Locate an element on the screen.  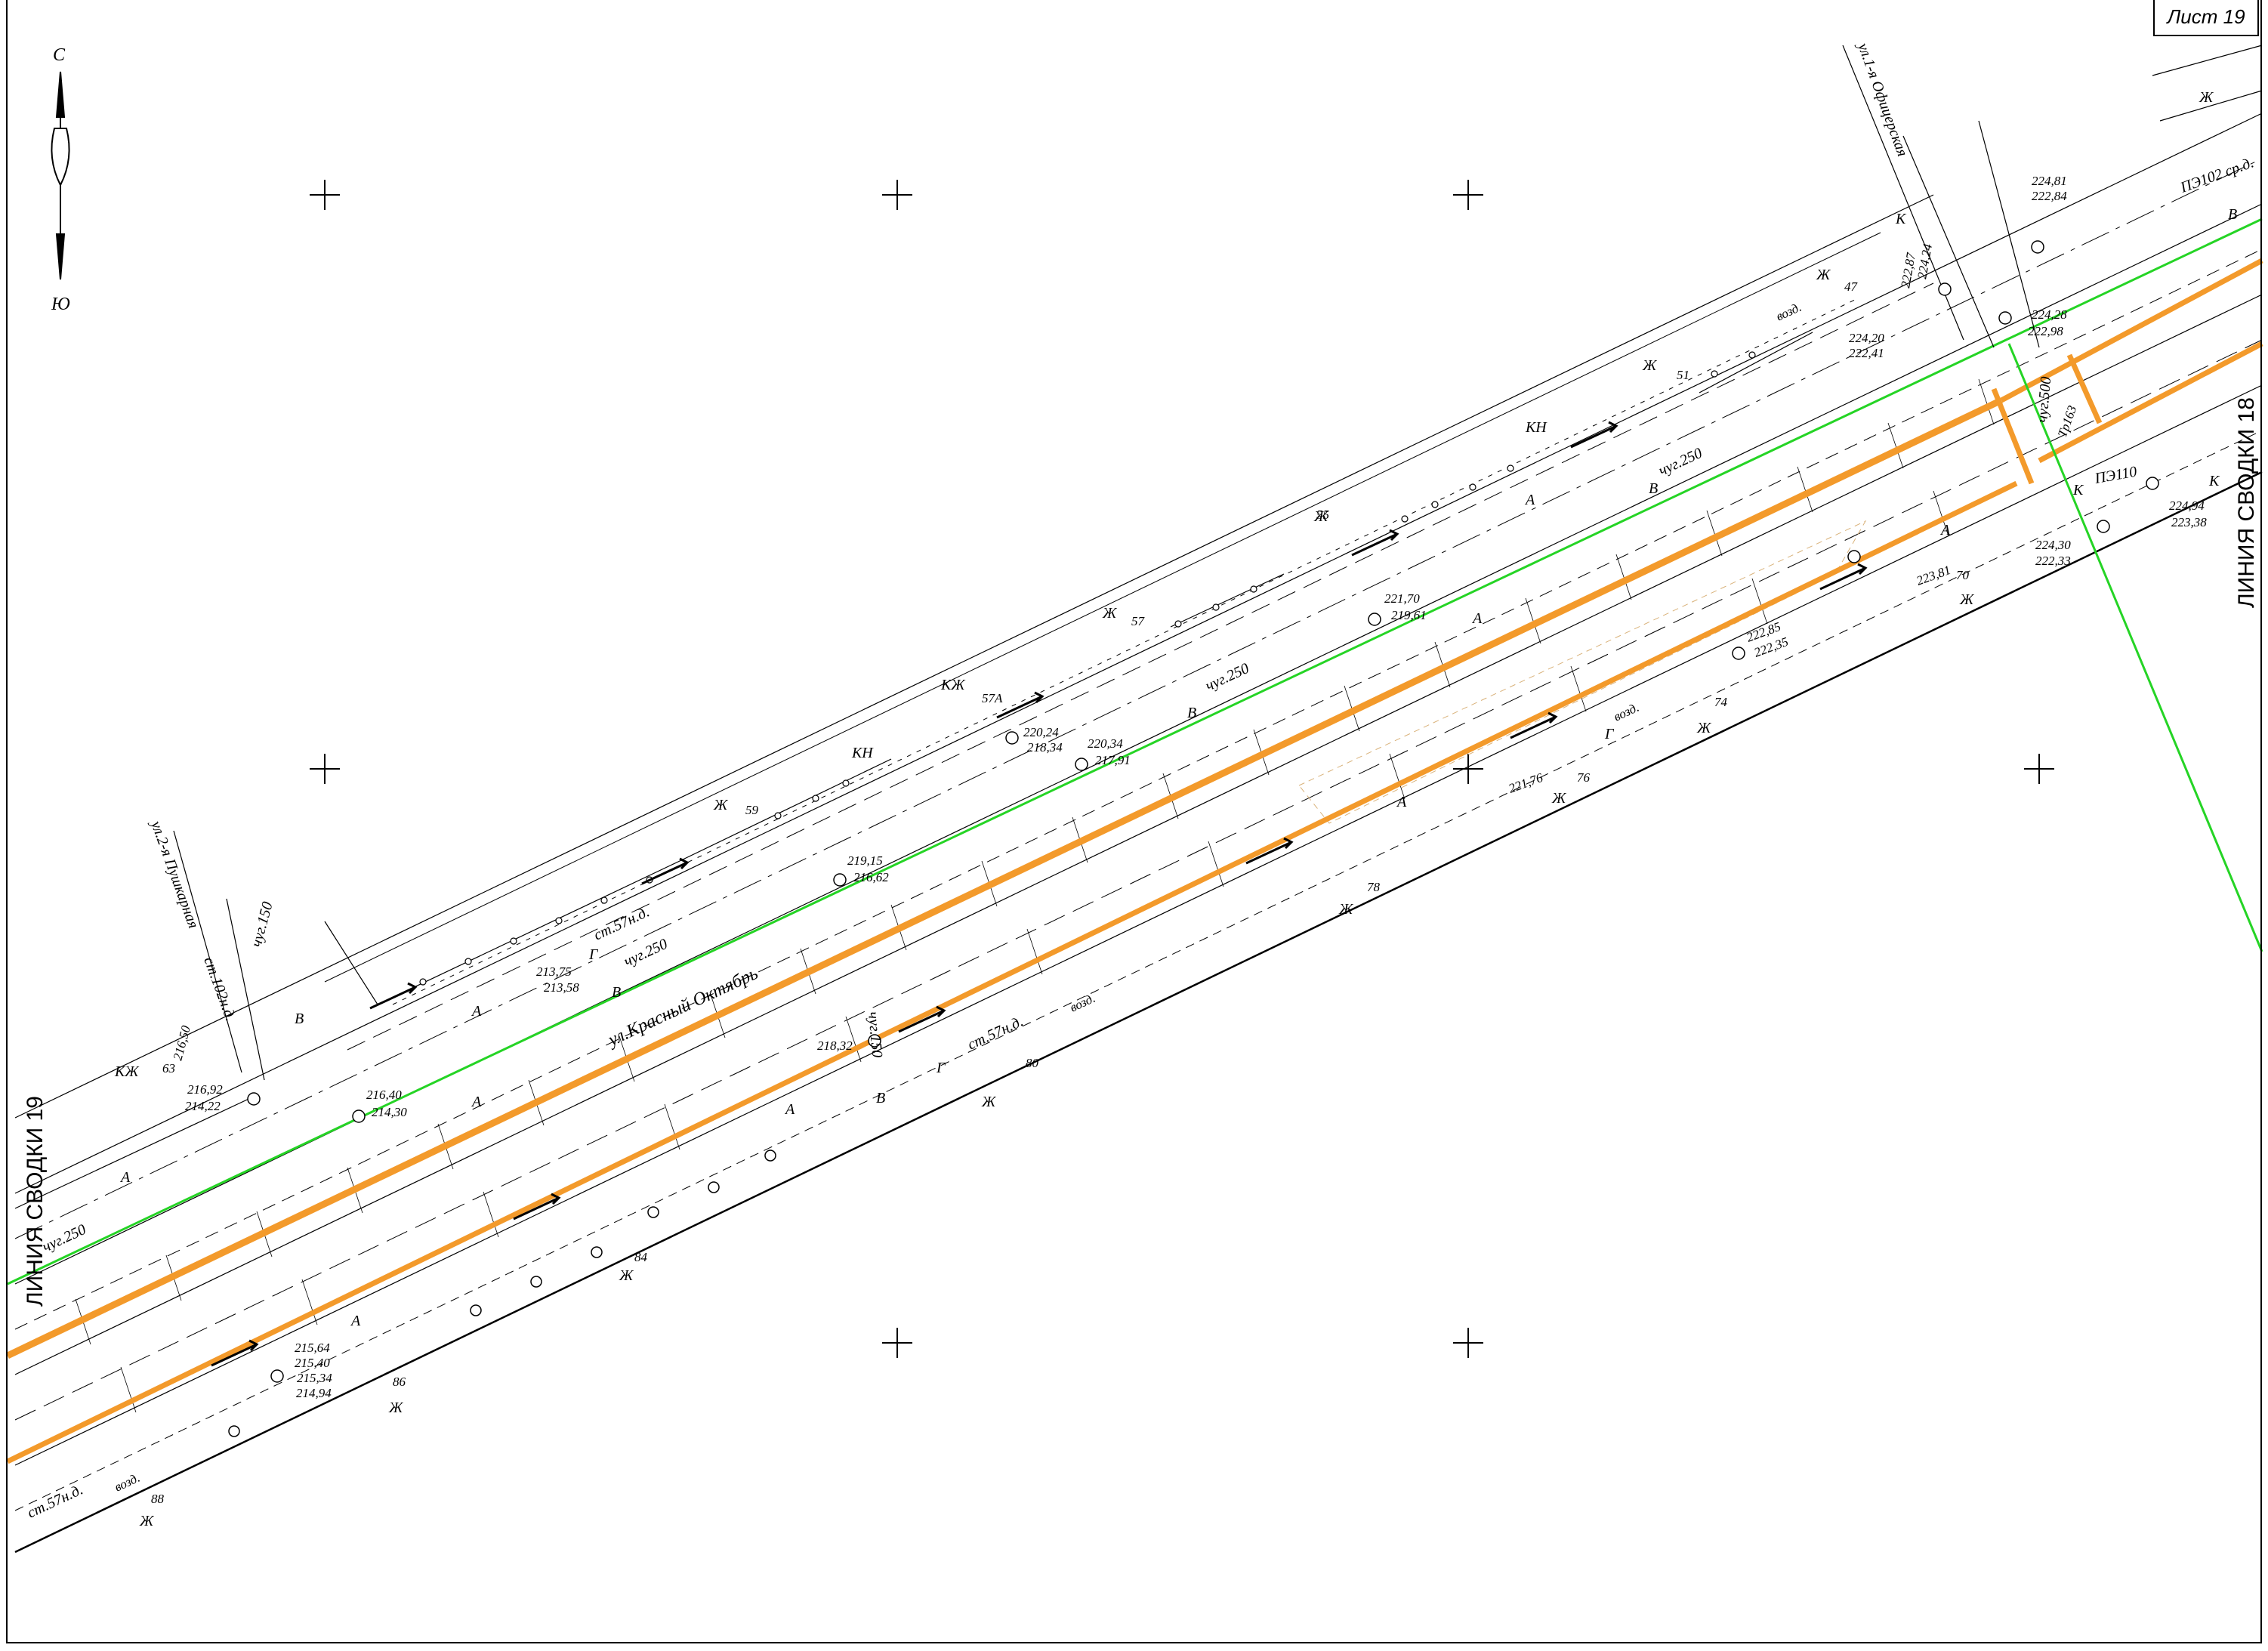
elevation-label: 215,40 is located at coordinates (313, 1363).